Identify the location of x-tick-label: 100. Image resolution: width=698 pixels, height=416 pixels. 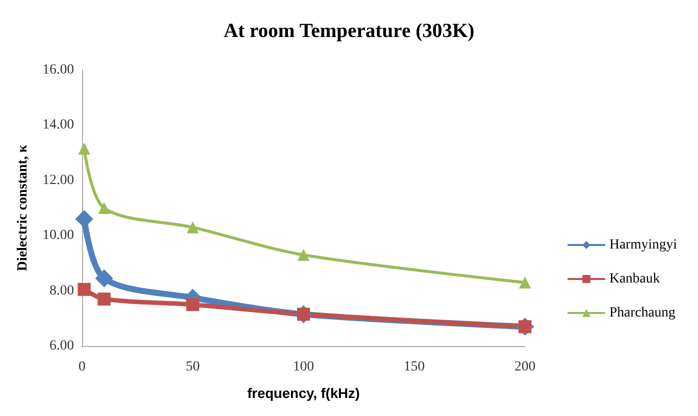
(303, 367).